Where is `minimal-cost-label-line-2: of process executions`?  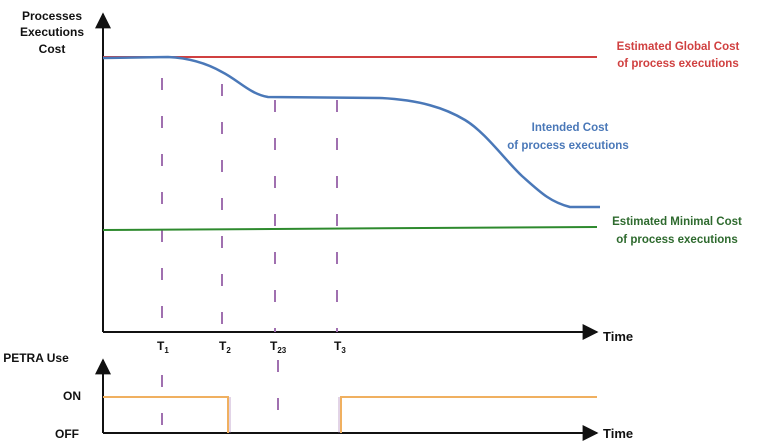
minimal-cost-label-line-2: of process executions is located at coordinates (676, 240).